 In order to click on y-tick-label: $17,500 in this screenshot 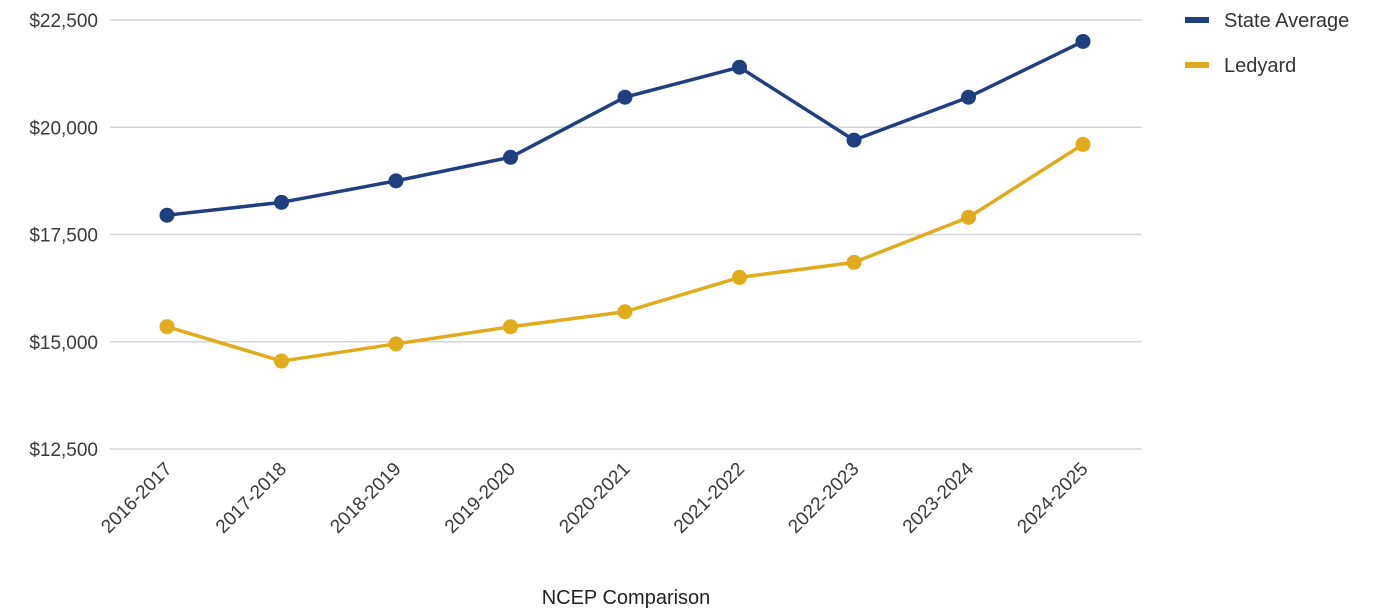, I will do `click(63, 236)`.